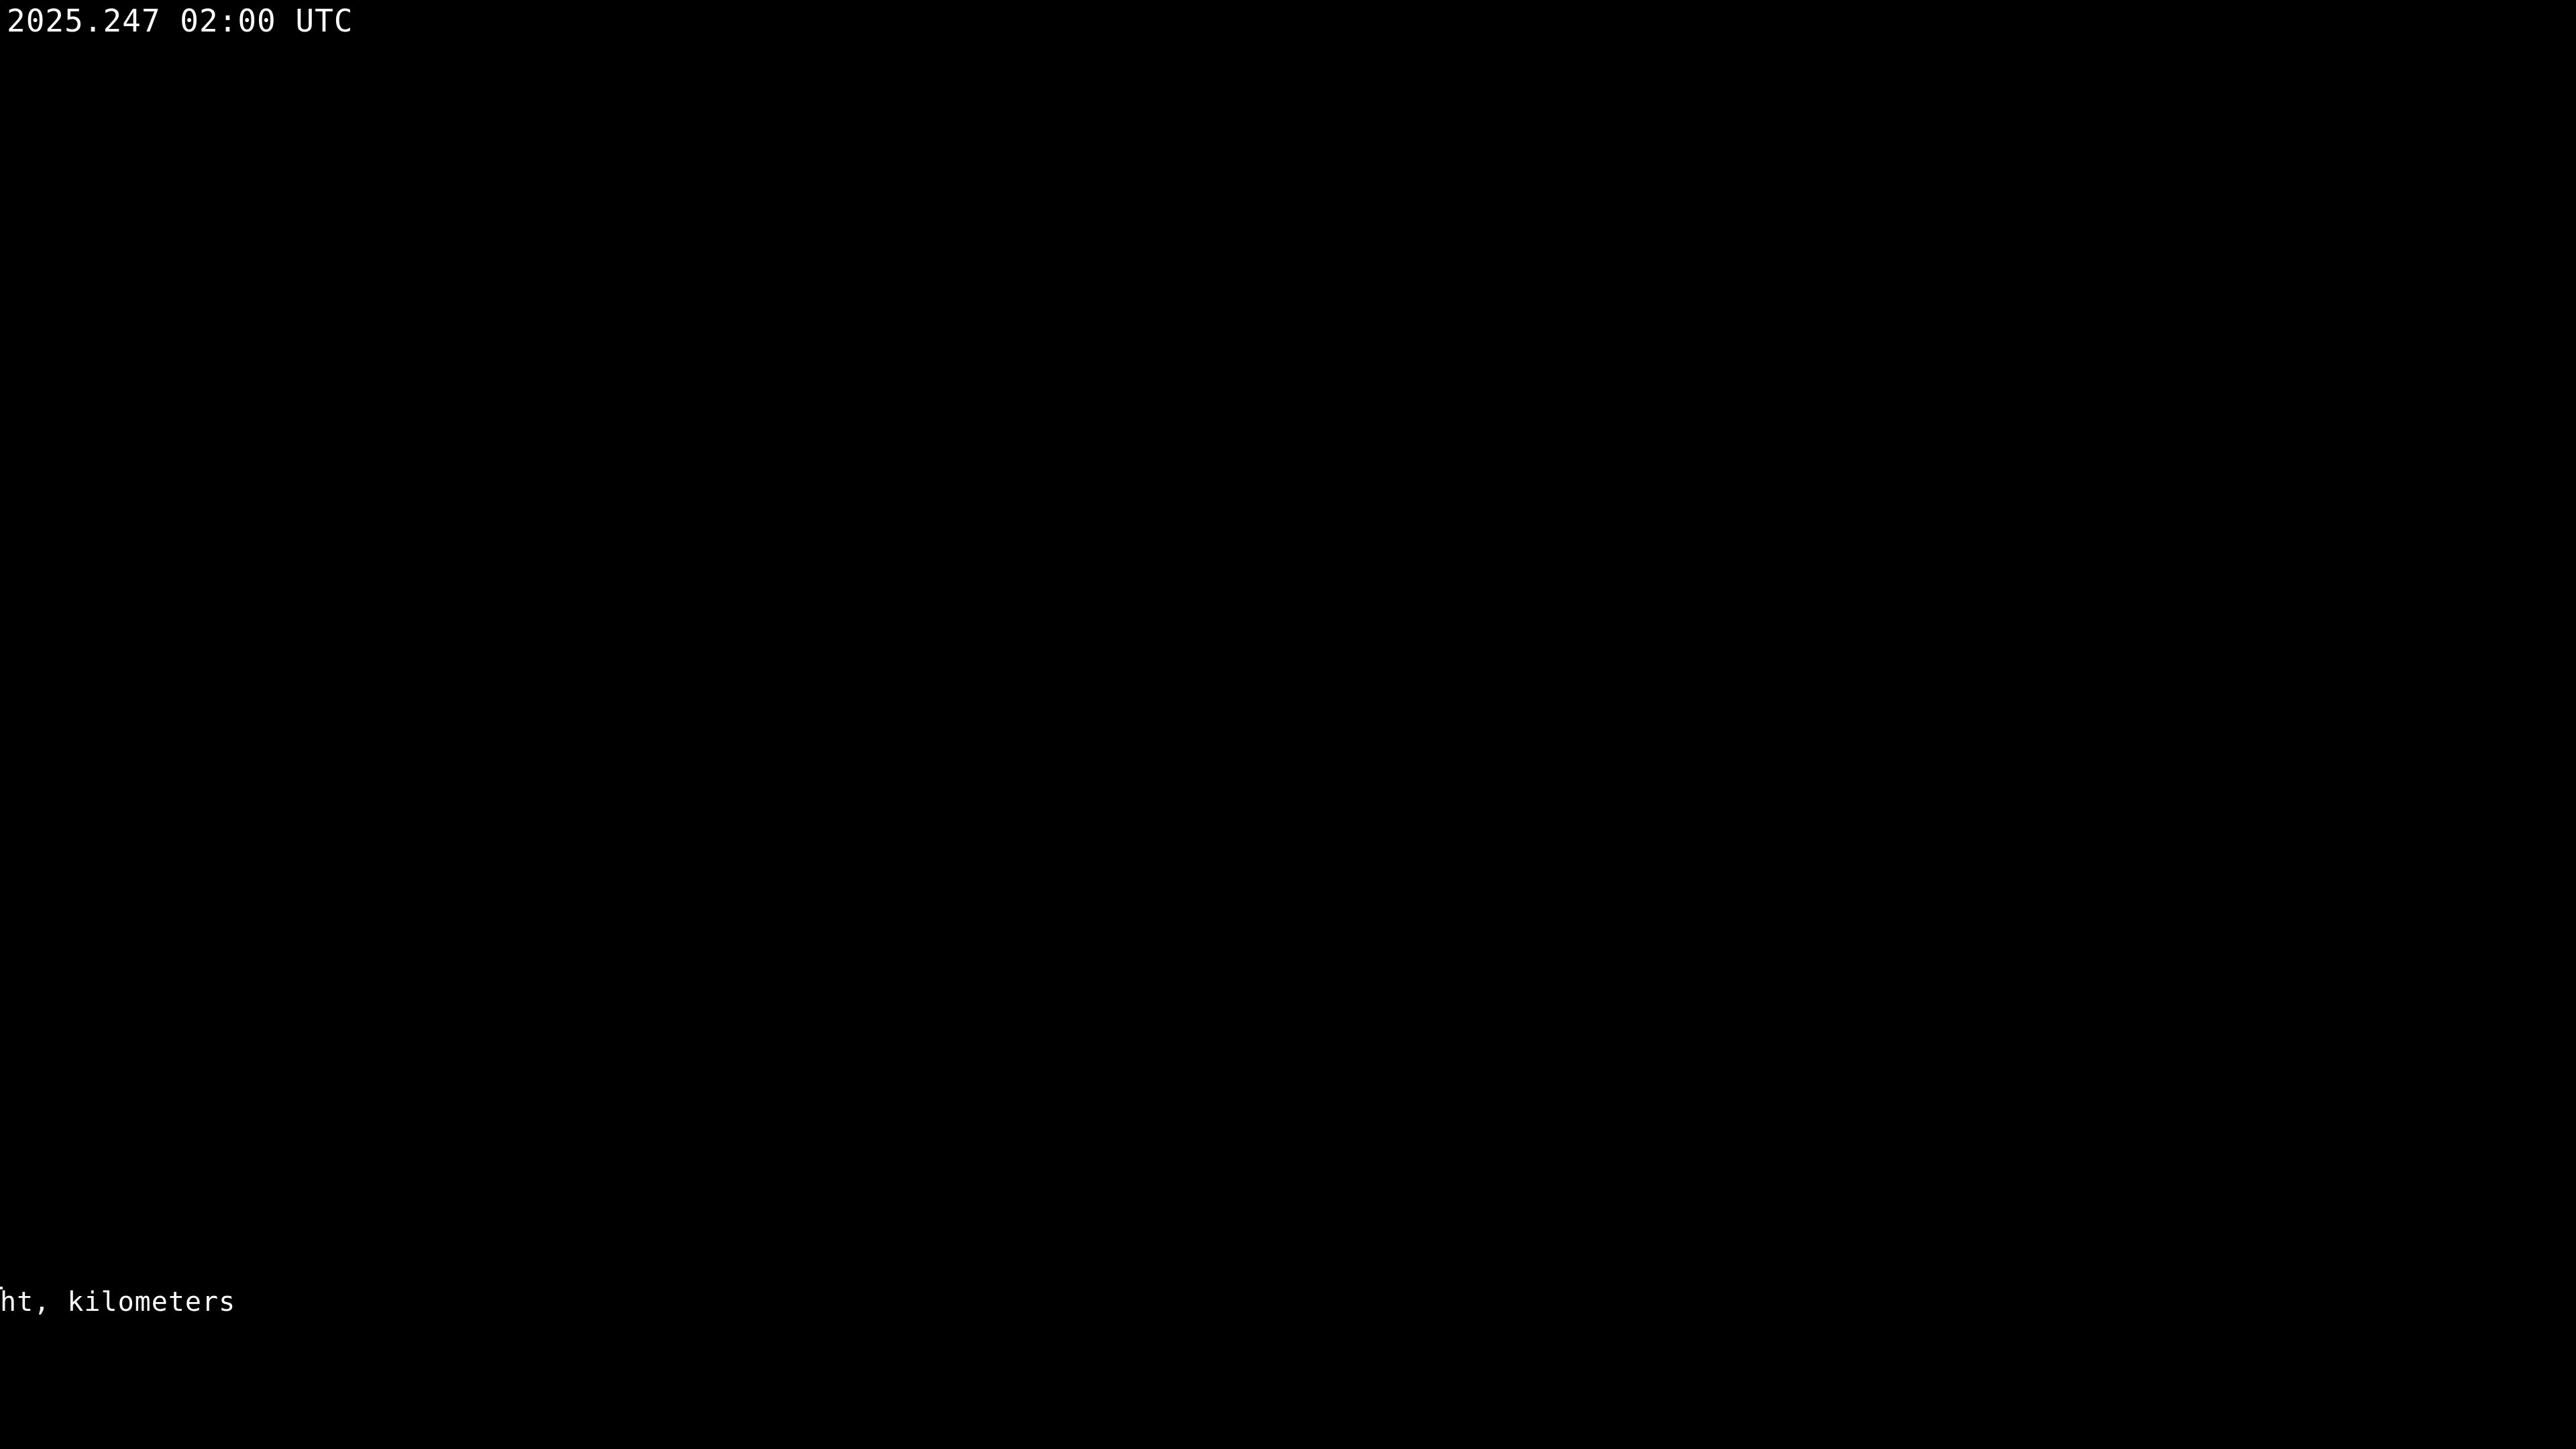  What do you see at coordinates (180, 21) in the screenshot?
I see `timestamp: 2025.247 02:00 UTC` at bounding box center [180, 21].